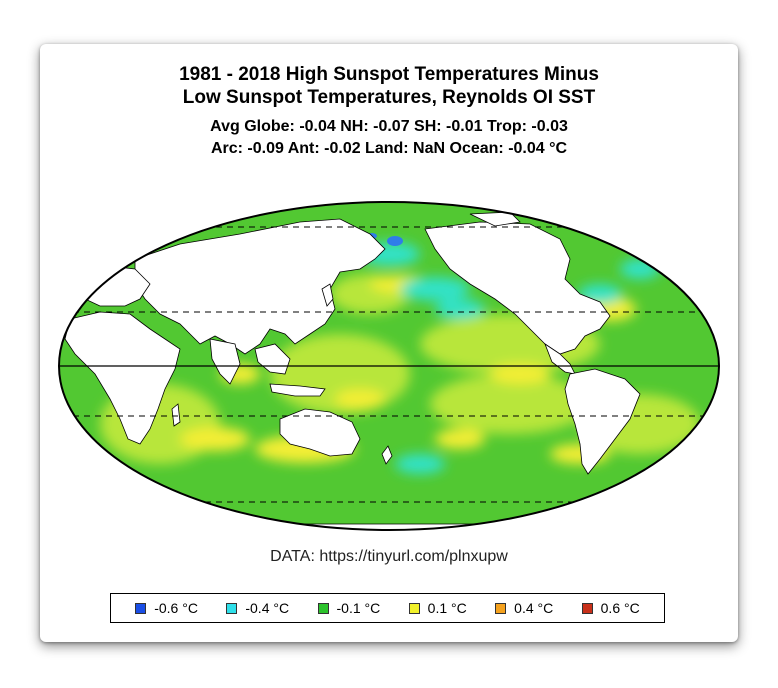 This screenshot has height=688, width=778. Describe the element at coordinates (297, 390) in the screenshot. I see `land-indonesia` at that location.